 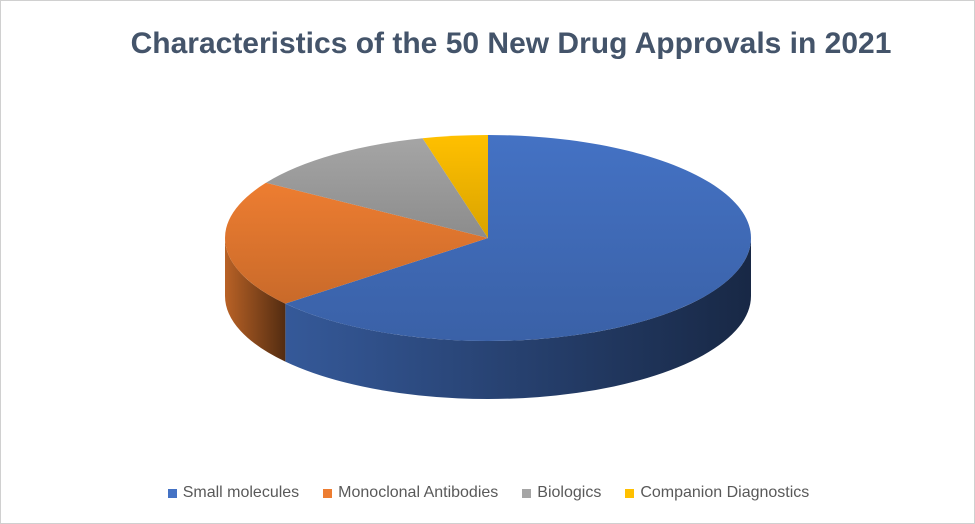 What do you see at coordinates (518, 319) in the screenshot?
I see `pie-slice-side-small-molecules` at bounding box center [518, 319].